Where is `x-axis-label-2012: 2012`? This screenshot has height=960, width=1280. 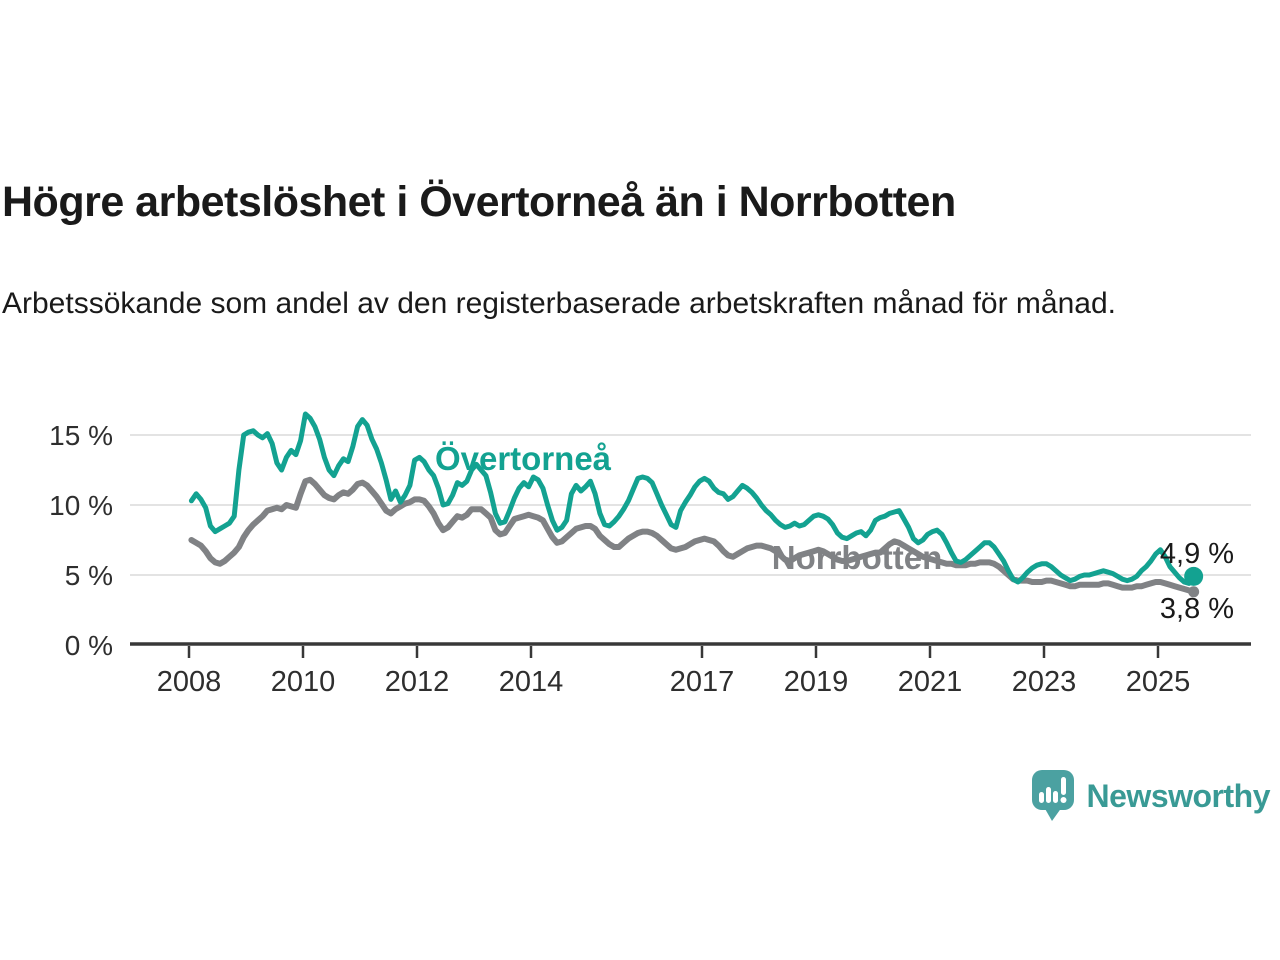 x-axis-label-2012: 2012 is located at coordinates (417, 682).